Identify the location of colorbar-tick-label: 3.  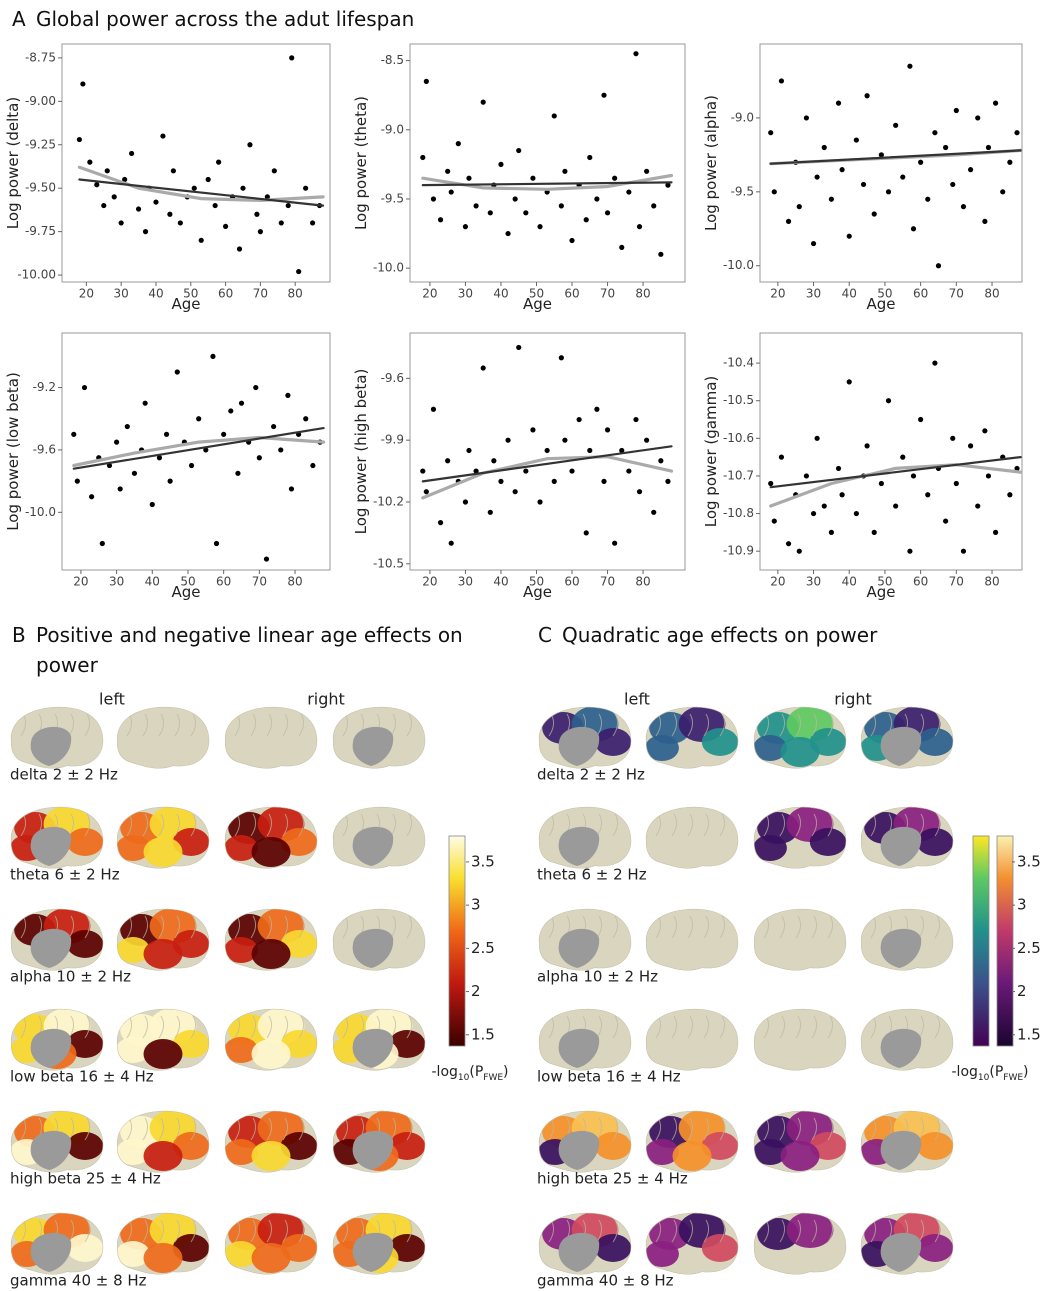
(476, 905).